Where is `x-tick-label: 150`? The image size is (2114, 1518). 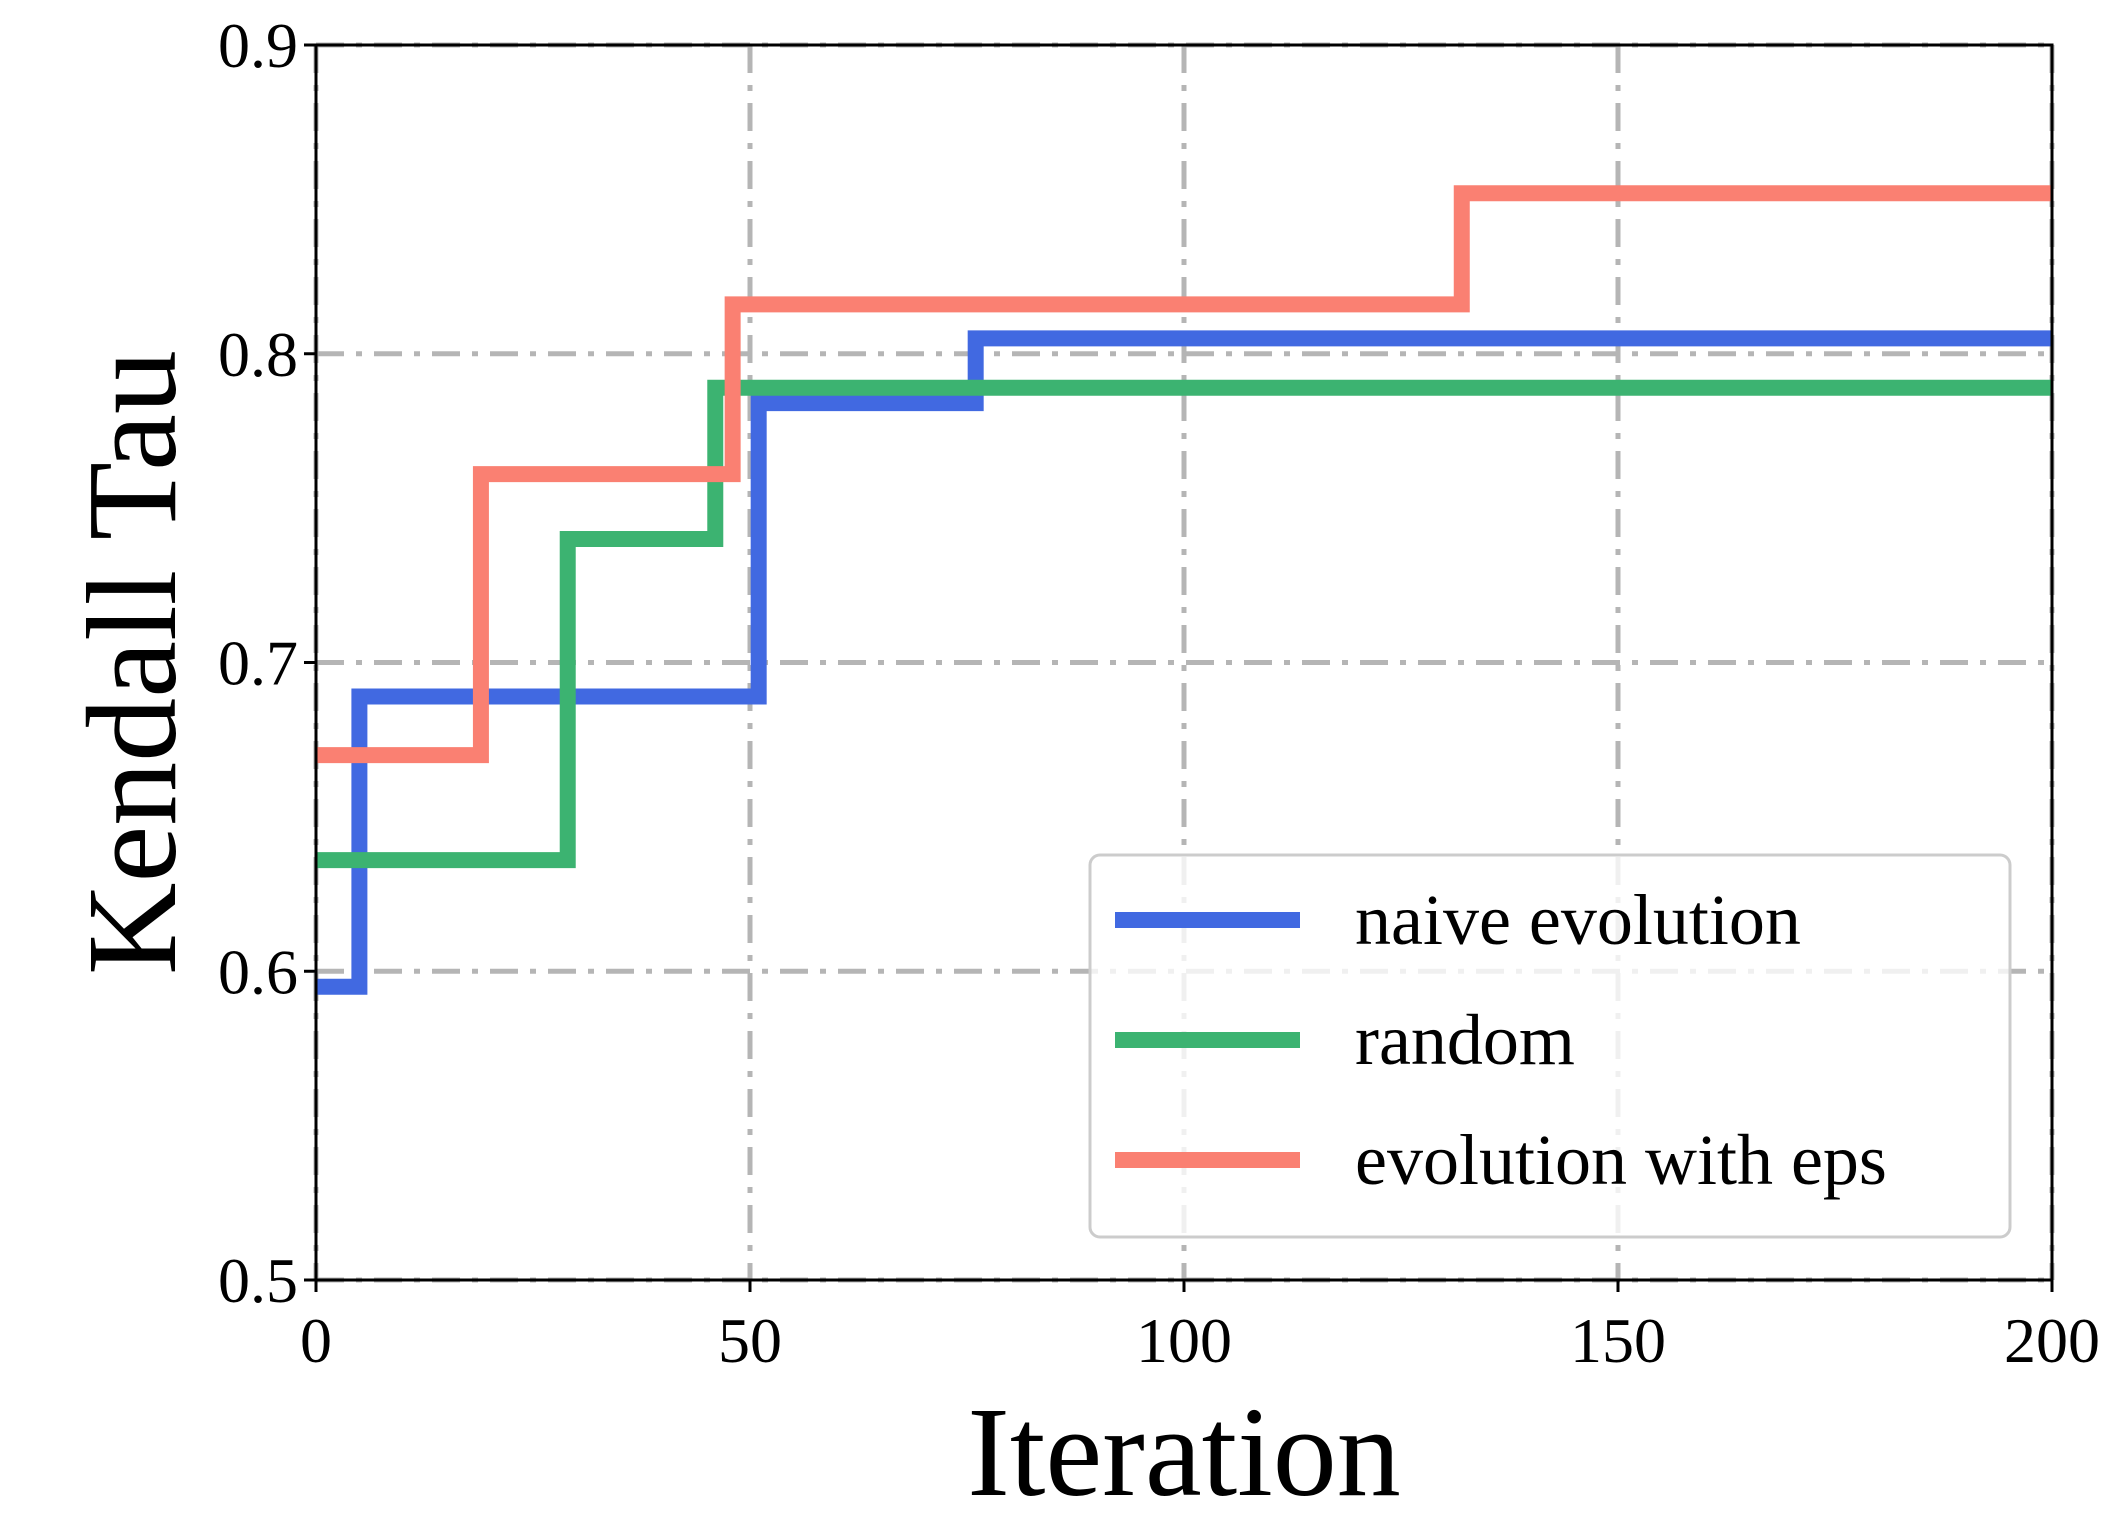
x-tick-label: 150 is located at coordinates (1618, 1340).